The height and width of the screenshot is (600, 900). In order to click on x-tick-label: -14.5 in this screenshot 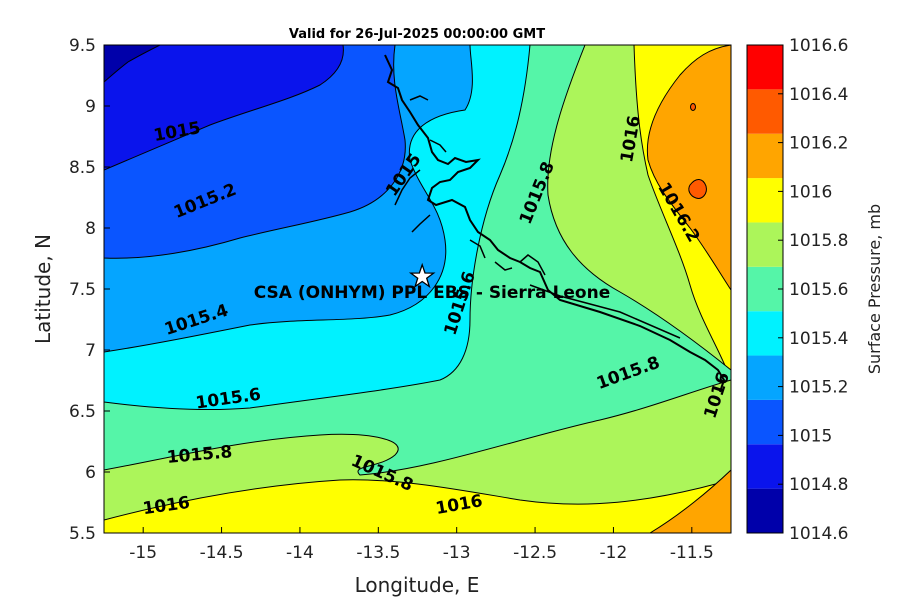, I will do `click(222, 553)`.